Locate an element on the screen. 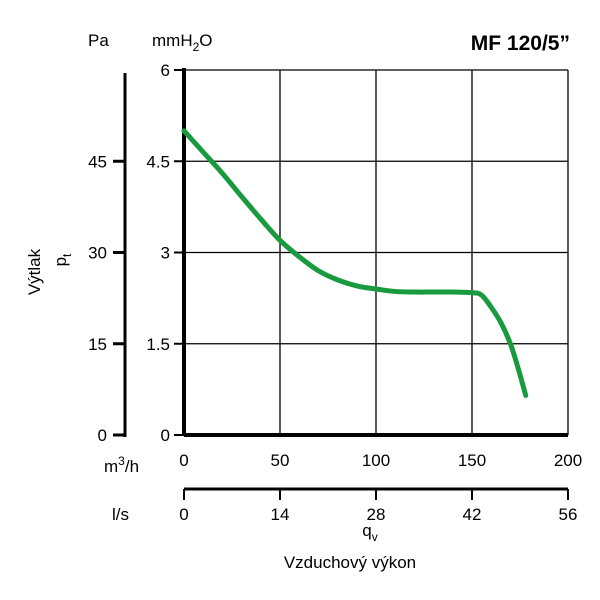 This screenshot has height=600, width=600. y-tick-label-pa: 30 is located at coordinates (97, 253).